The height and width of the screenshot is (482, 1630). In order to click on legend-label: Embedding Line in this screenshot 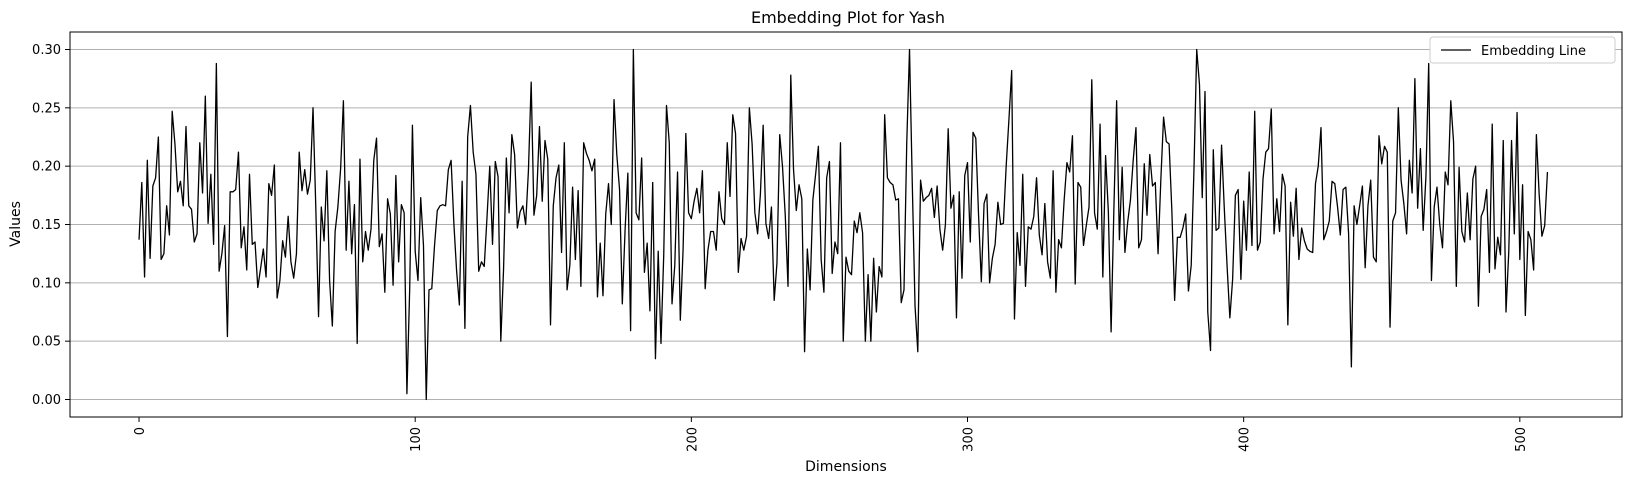, I will do `click(1533, 51)`.